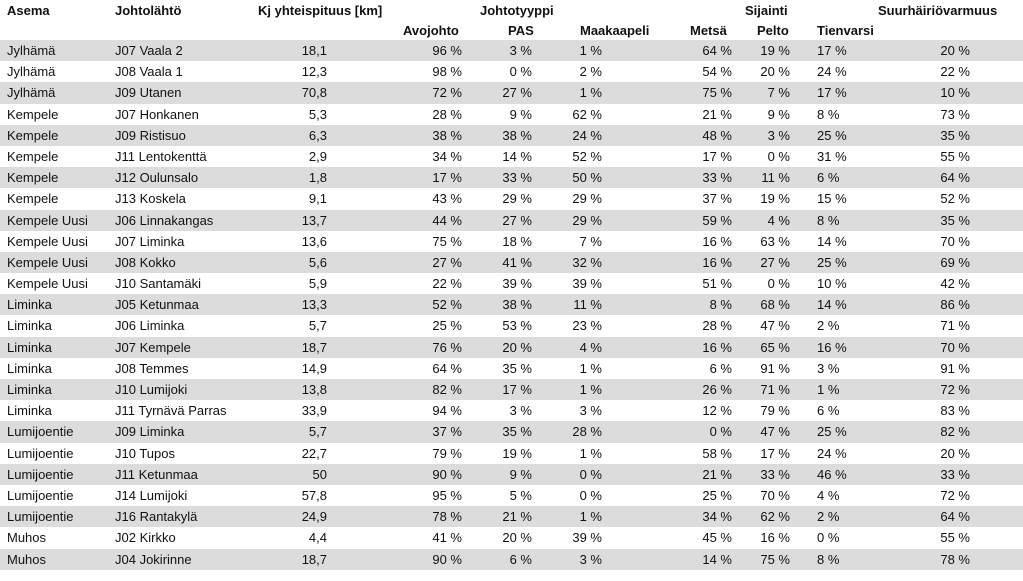  Describe the element at coordinates (150, 135) in the screenshot. I see `cell-johtolahto: J09 Ristisuo` at that location.